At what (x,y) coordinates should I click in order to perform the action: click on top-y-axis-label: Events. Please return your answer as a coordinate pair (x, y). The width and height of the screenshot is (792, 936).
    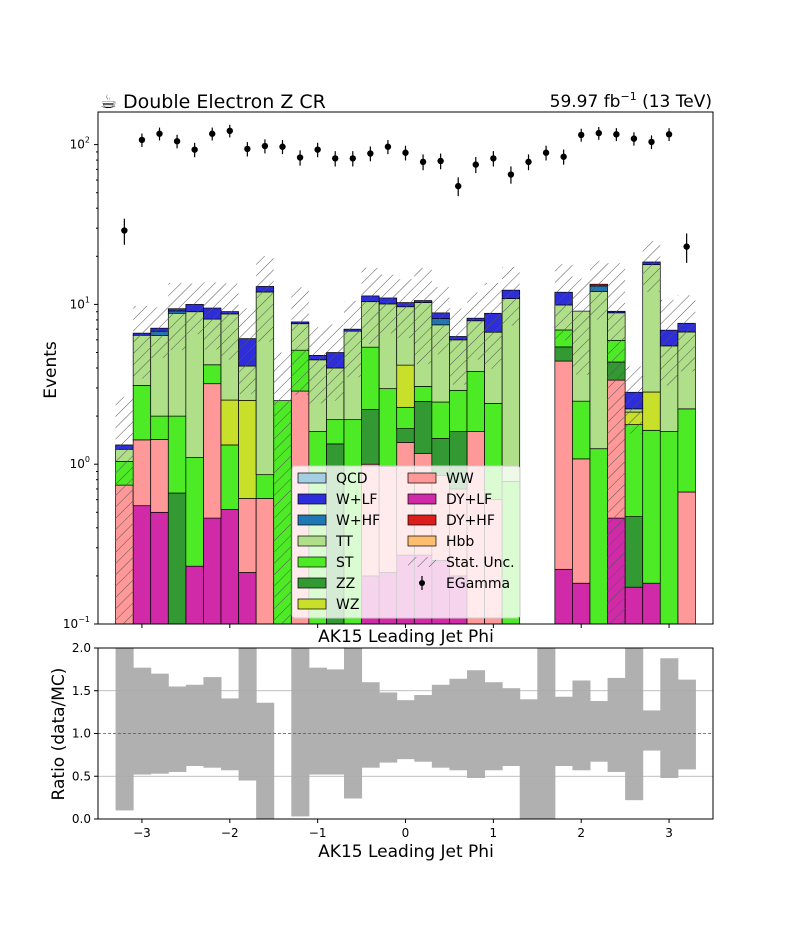
    Looking at the image, I should click on (51, 370).